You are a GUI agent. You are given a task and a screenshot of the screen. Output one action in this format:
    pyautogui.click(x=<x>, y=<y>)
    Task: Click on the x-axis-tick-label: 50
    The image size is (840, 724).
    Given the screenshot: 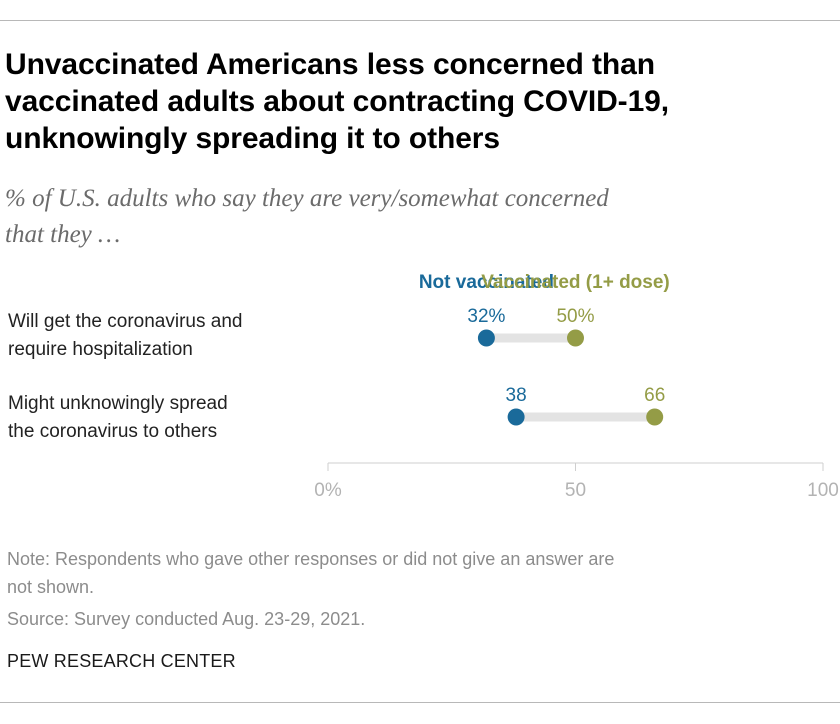 What is the action you would take?
    pyautogui.click(x=575, y=490)
    